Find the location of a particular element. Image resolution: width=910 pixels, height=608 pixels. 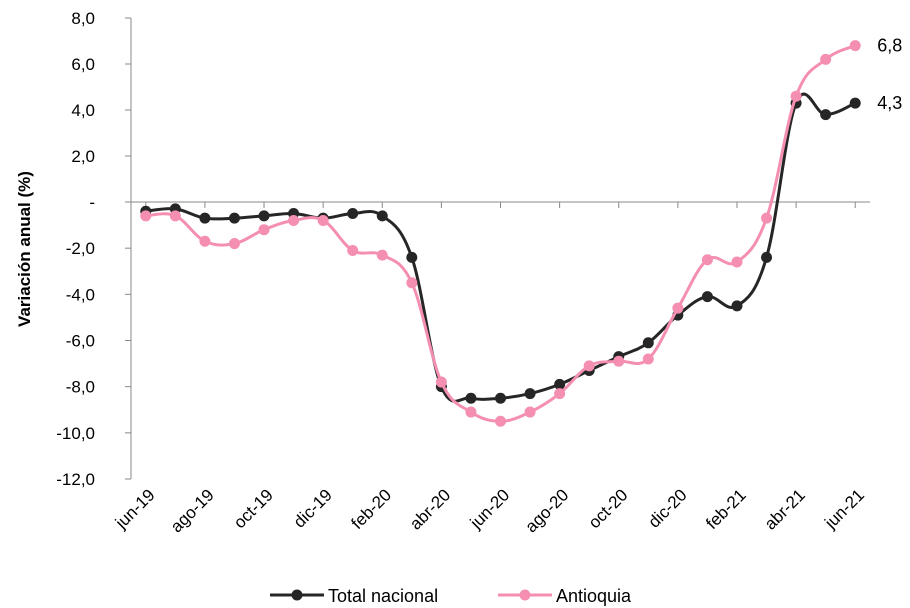

legend-marker-antioquia is located at coordinates (525, 595).